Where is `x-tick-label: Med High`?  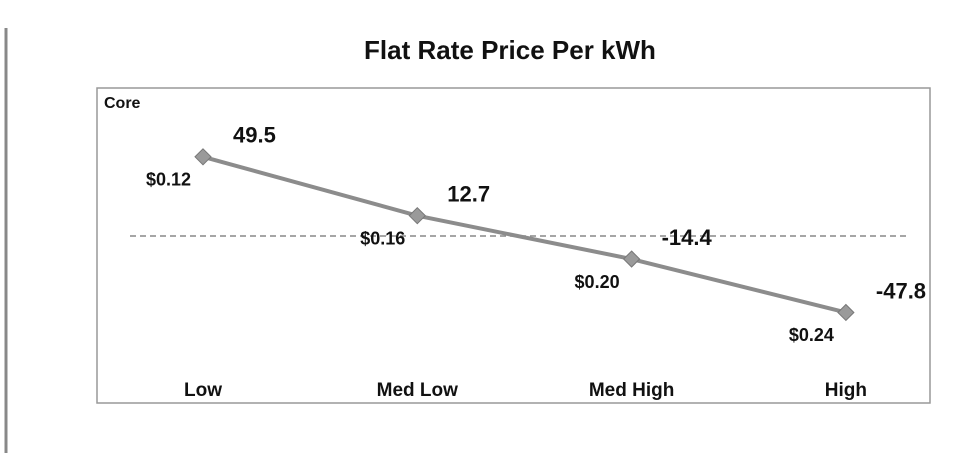
x-tick-label: Med High is located at coordinates (632, 390).